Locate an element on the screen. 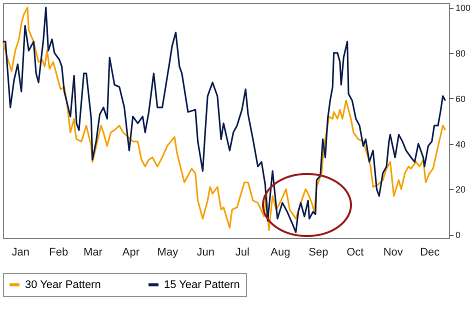  x-tick-label: Sep is located at coordinates (318, 252).